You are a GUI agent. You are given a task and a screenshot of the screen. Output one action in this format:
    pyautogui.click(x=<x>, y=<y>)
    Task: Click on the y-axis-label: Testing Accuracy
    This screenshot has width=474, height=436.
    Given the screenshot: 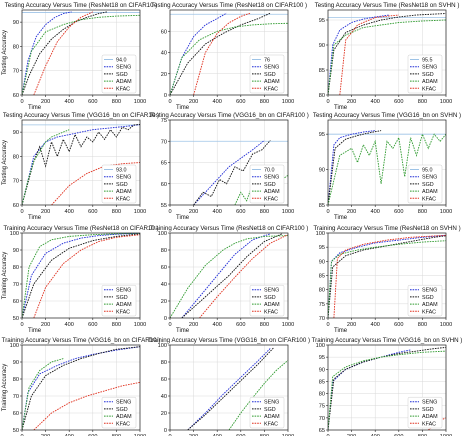 What is the action you would take?
    pyautogui.click(x=5, y=52)
    